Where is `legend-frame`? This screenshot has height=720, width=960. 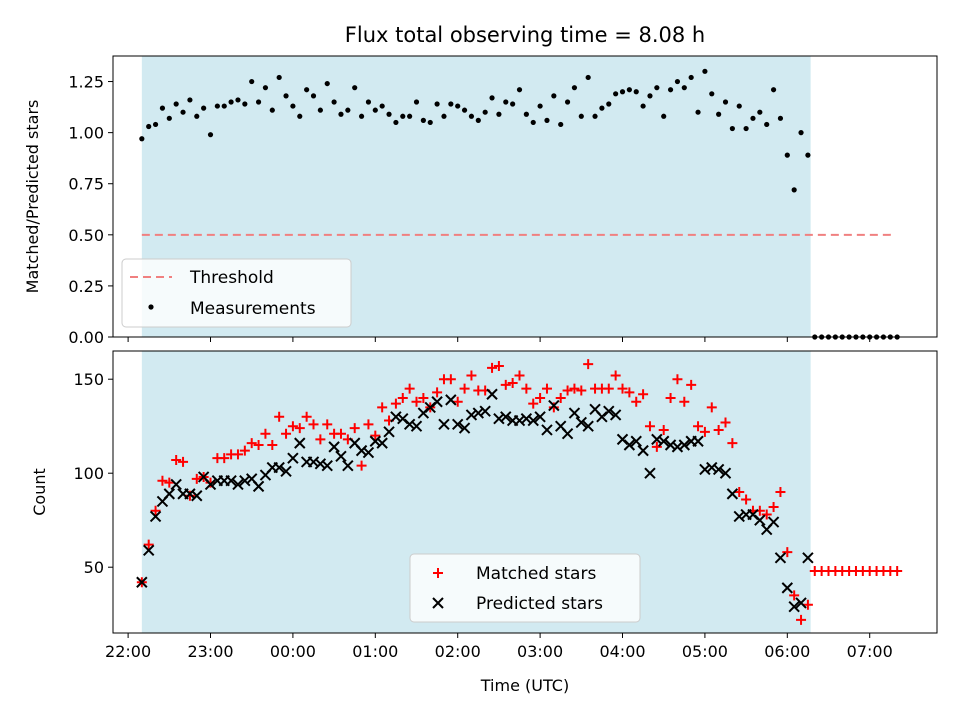
legend-frame is located at coordinates (525, 588).